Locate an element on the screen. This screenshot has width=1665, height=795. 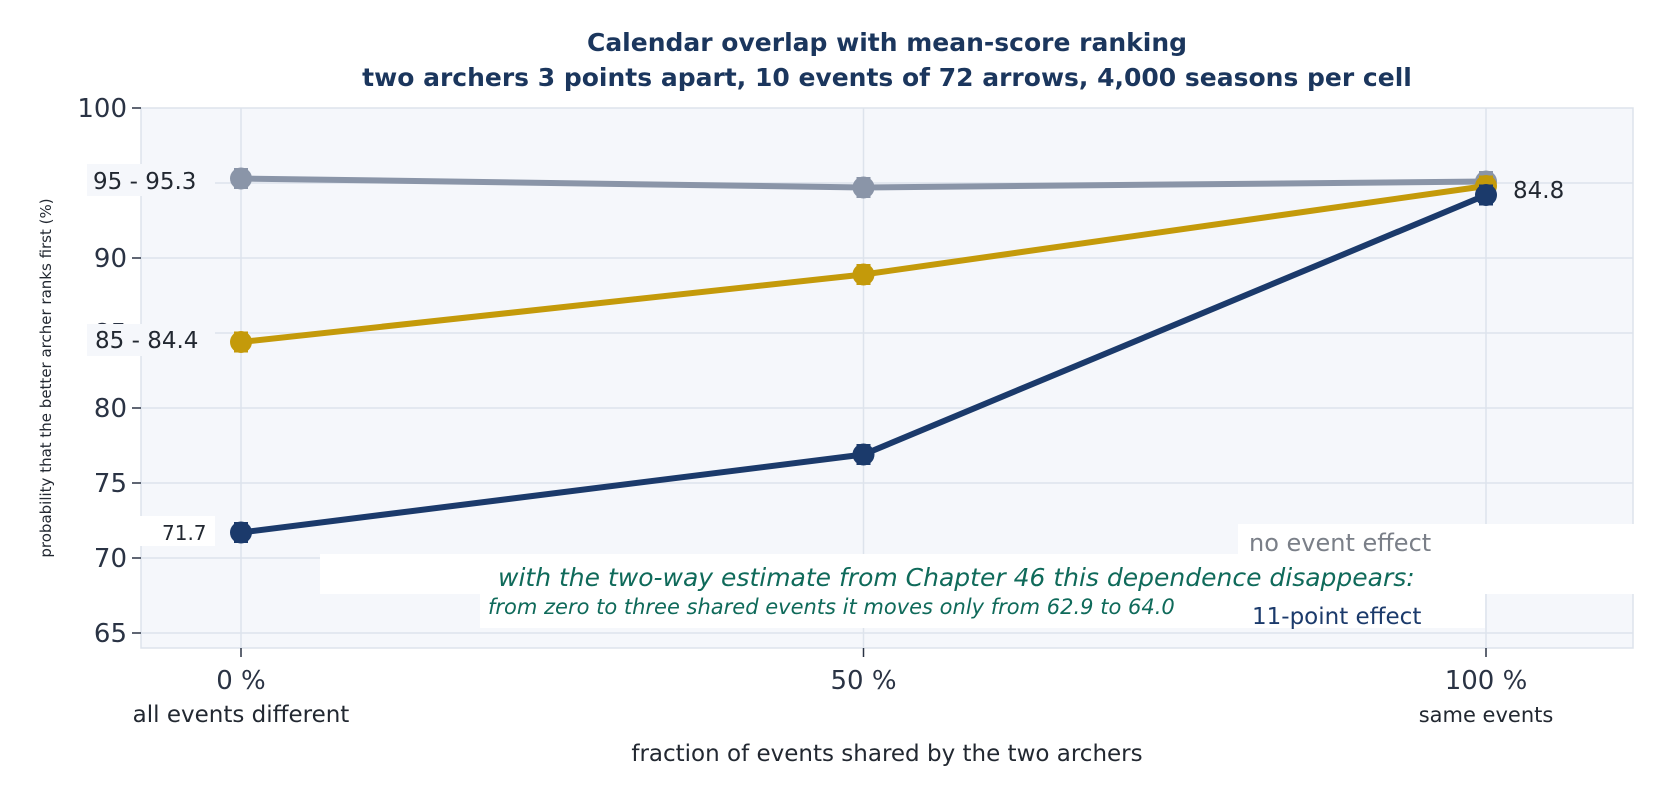
effect-label: 11-point effect is located at coordinates (1336, 617).